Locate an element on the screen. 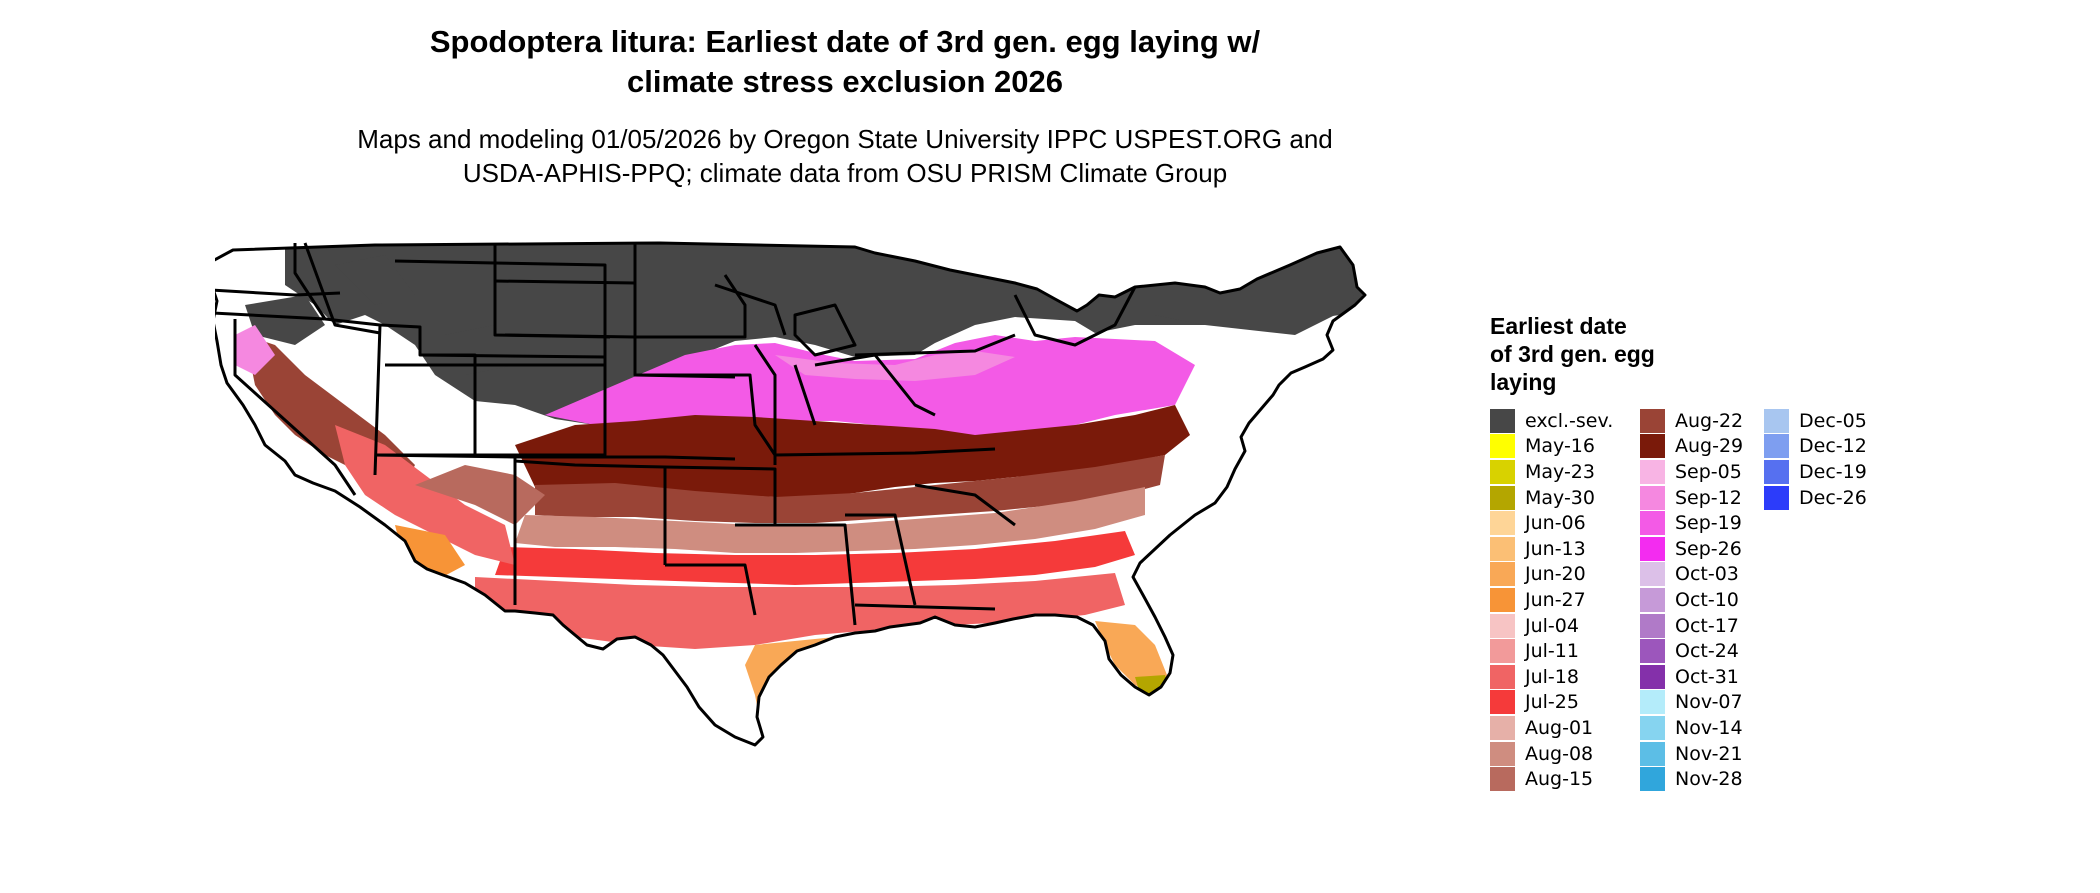 The height and width of the screenshot is (893, 2100). legend-label: Jul-11 is located at coordinates (1552, 651).